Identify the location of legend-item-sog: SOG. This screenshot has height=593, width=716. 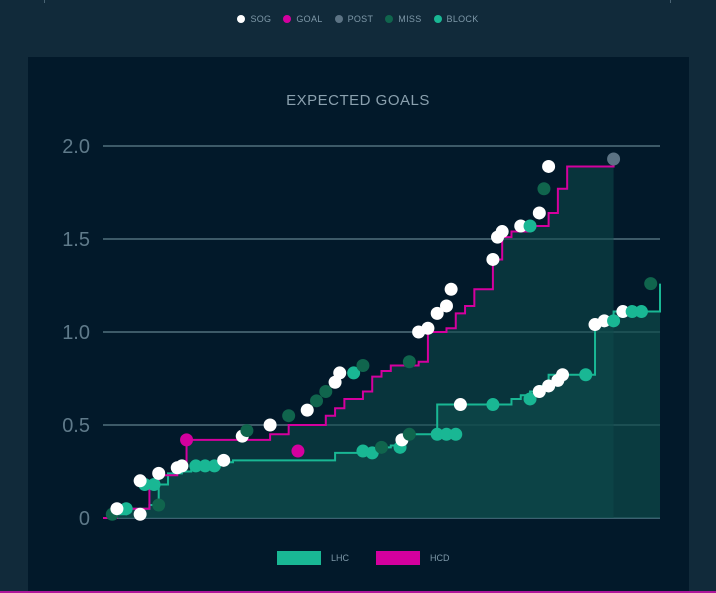
(254, 19).